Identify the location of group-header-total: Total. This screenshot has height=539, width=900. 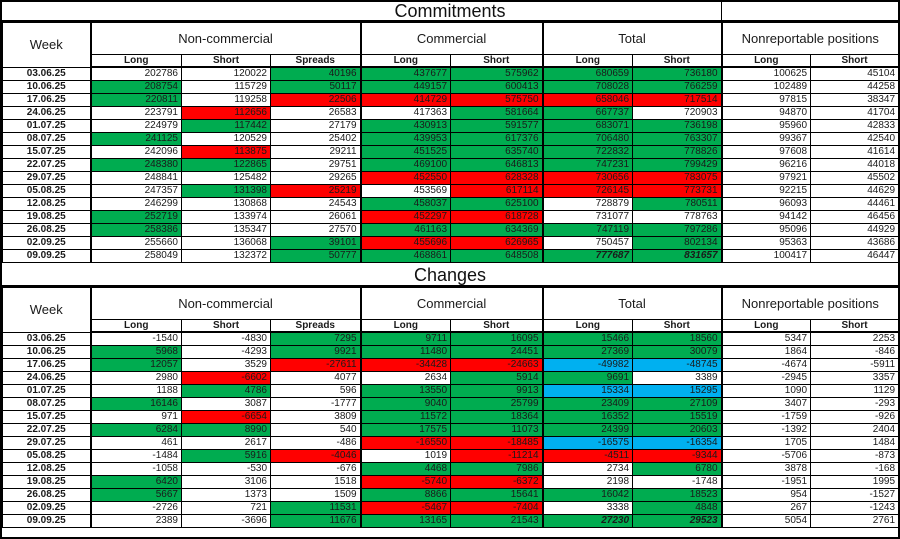
(632, 38).